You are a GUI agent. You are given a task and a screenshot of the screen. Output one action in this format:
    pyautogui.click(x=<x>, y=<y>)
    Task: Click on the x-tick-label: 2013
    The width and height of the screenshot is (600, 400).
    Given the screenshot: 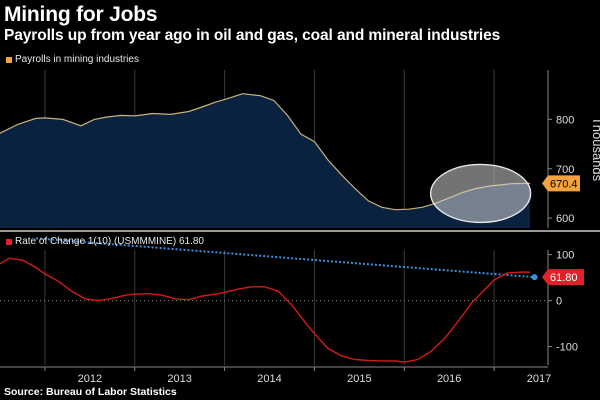 What is the action you would take?
    pyautogui.click(x=179, y=379)
    